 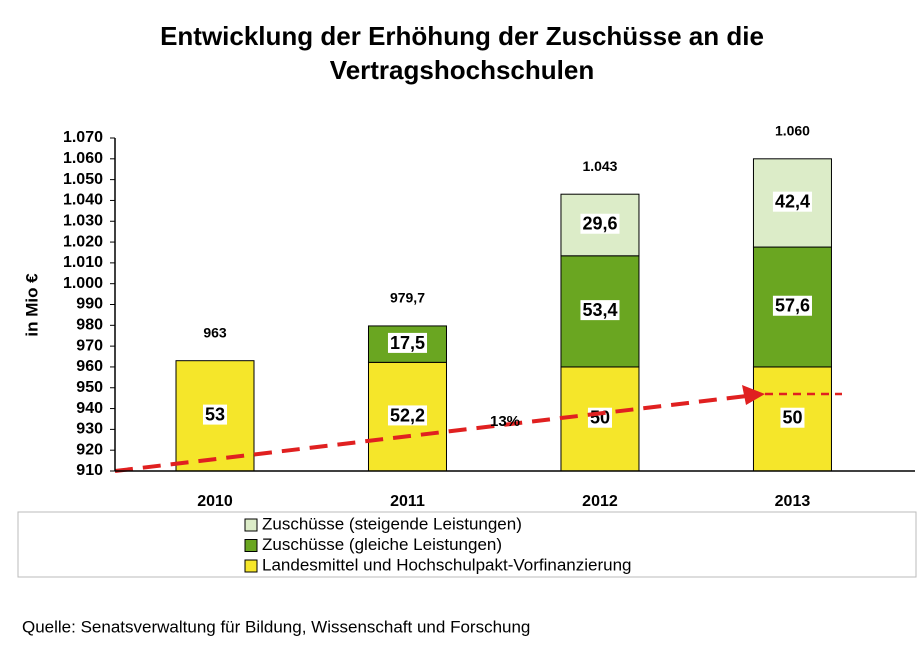 I want to click on legend-label: Zuschüsse (gleiche Leistungen), so click(x=382, y=544).